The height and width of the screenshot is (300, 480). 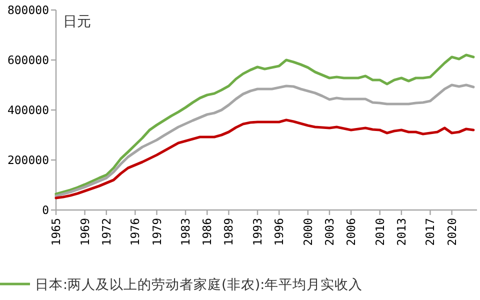 I want to click on y-tick-label: 800000, so click(x=28, y=10).